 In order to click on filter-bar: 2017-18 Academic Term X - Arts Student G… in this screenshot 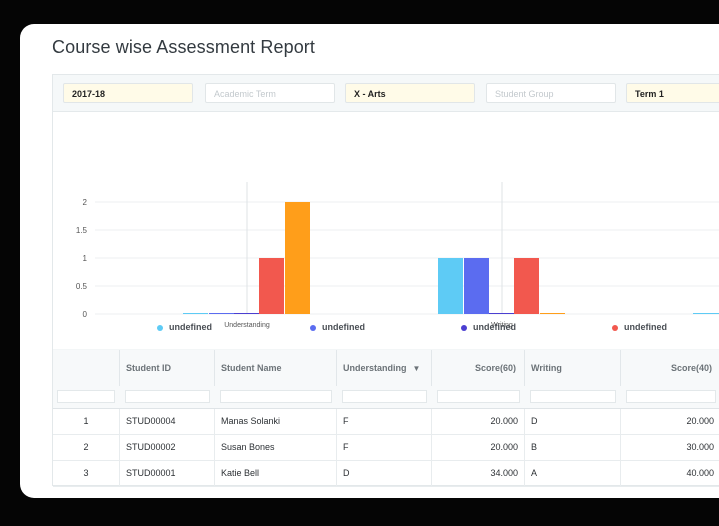, I will do `click(386, 93)`.